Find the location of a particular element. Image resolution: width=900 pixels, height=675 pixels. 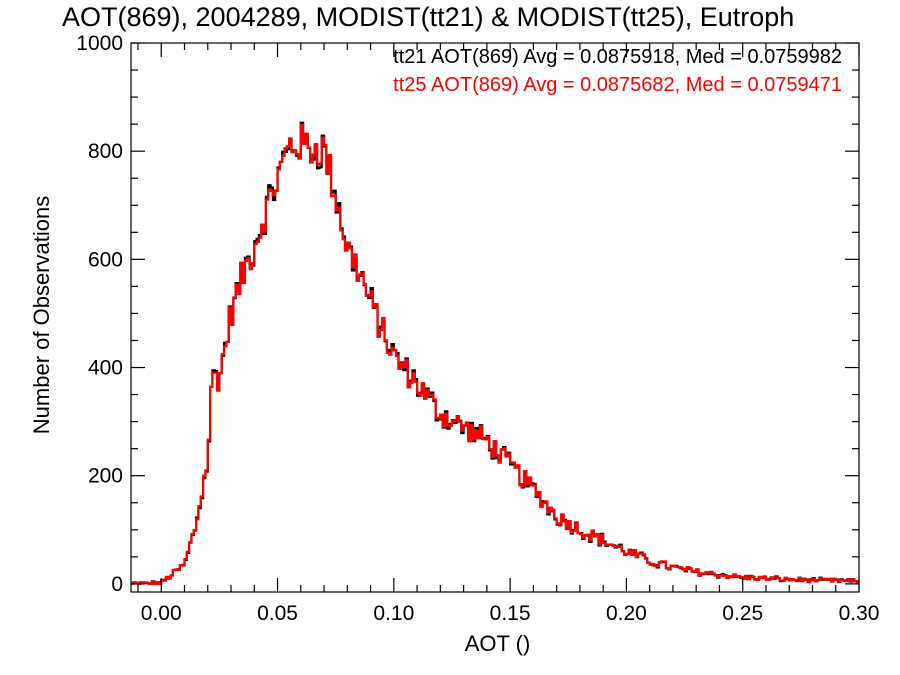

y-tick-label: 200 is located at coordinates (105, 476).